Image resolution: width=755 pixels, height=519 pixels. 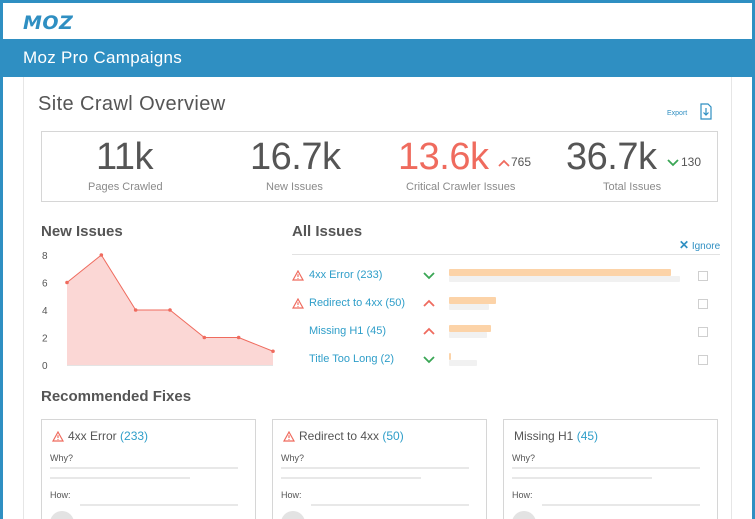 I want to click on issue-row: Title Too Long (2), so click(x=506, y=361).